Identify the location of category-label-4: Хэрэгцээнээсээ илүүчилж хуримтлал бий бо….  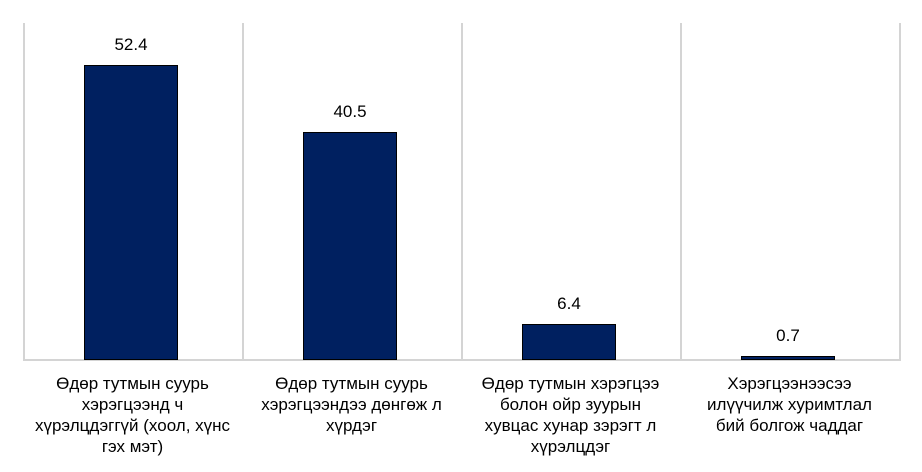
(789, 404).